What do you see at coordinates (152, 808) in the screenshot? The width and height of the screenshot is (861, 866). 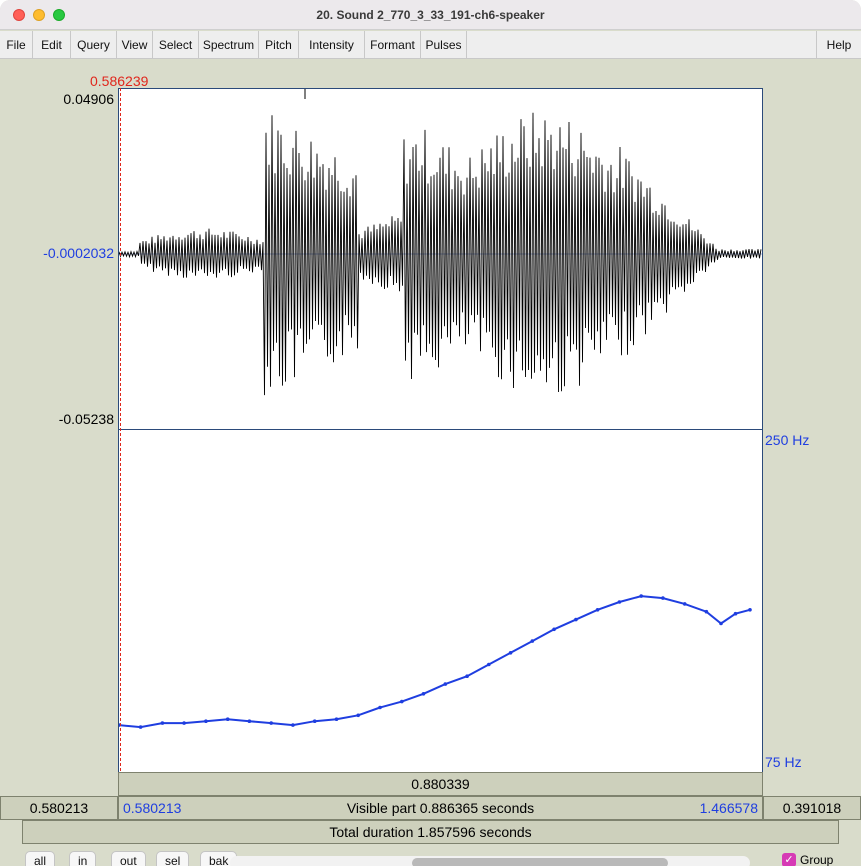 I see `visible-start-label: 0.580213` at bounding box center [152, 808].